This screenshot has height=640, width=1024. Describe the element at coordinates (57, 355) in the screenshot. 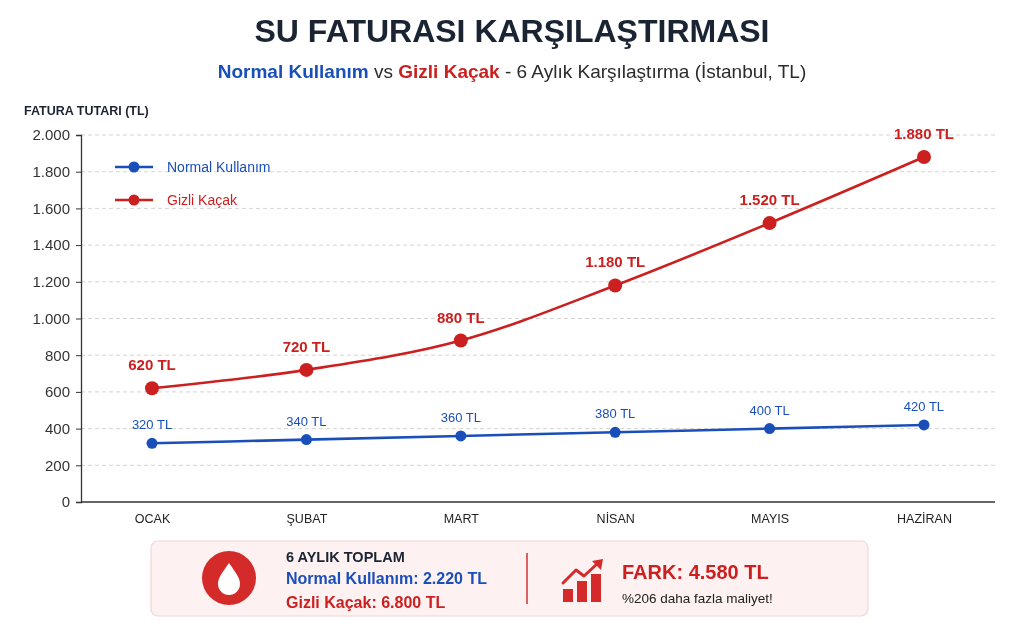

I see `y-tick-label: 800` at that location.